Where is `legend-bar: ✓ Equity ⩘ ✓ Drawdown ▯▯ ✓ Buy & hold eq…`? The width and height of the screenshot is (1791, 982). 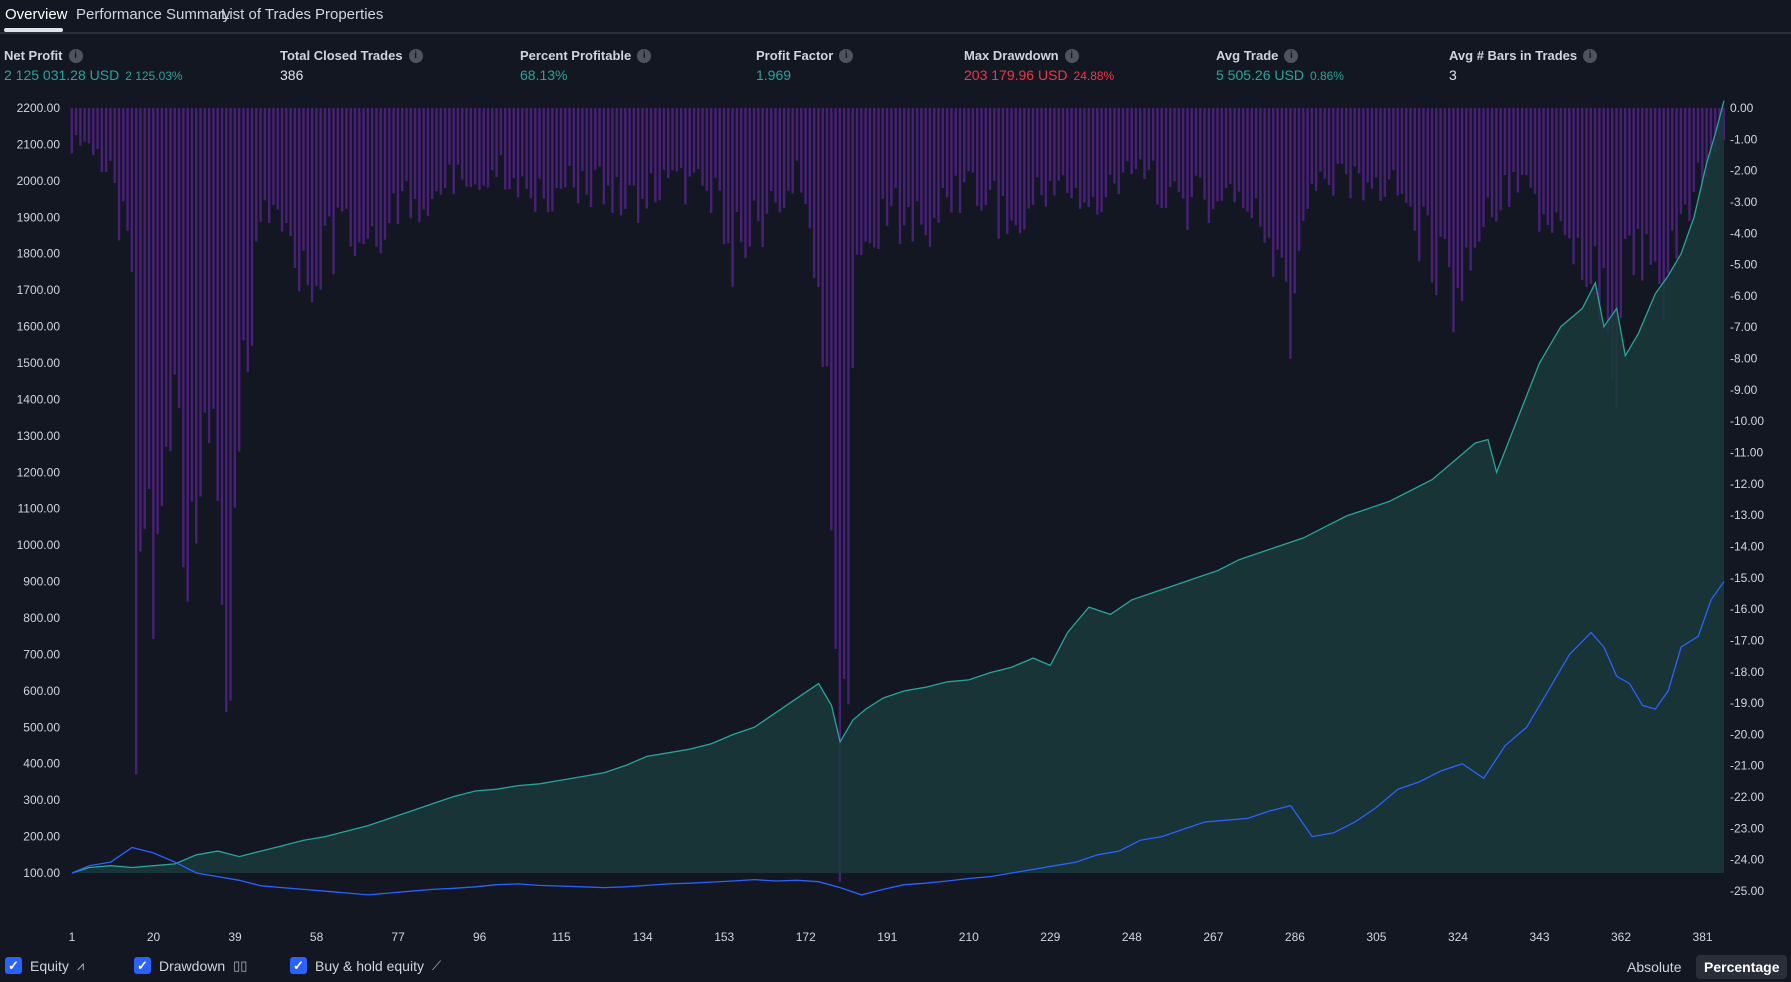
legend-bar: ✓ Equity ⩘ ✓ Drawdown ▯▯ ✓ Buy & hold eq… is located at coordinates (895, 967).